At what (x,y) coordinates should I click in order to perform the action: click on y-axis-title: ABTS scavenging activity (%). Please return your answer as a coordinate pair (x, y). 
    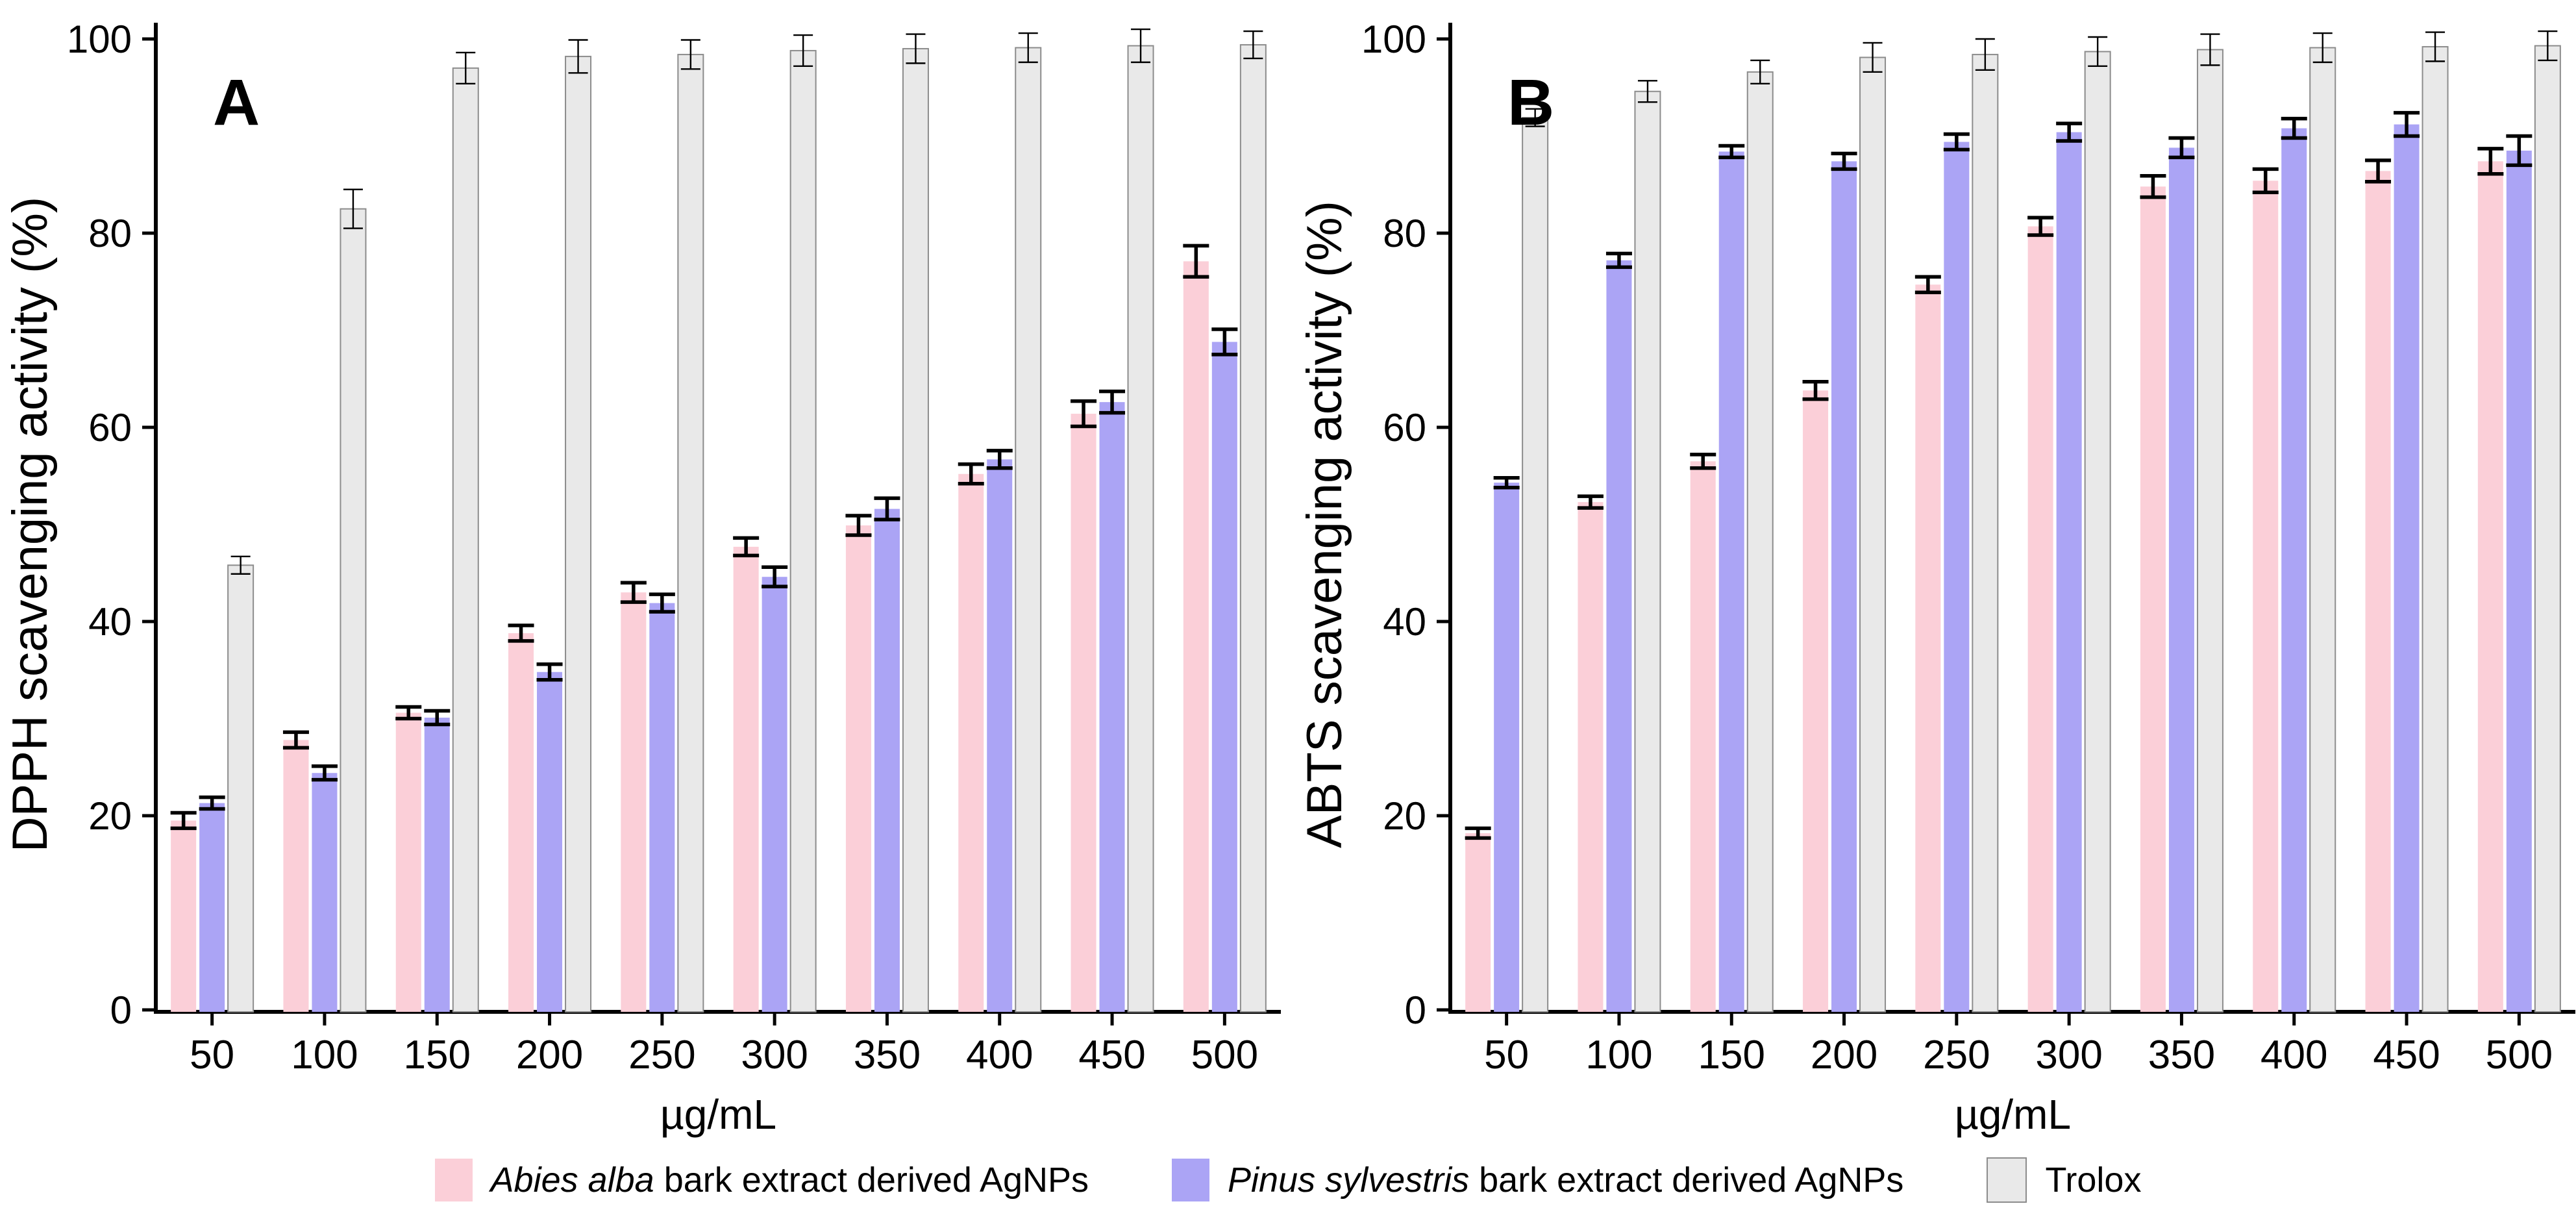
    Looking at the image, I should click on (1324, 524).